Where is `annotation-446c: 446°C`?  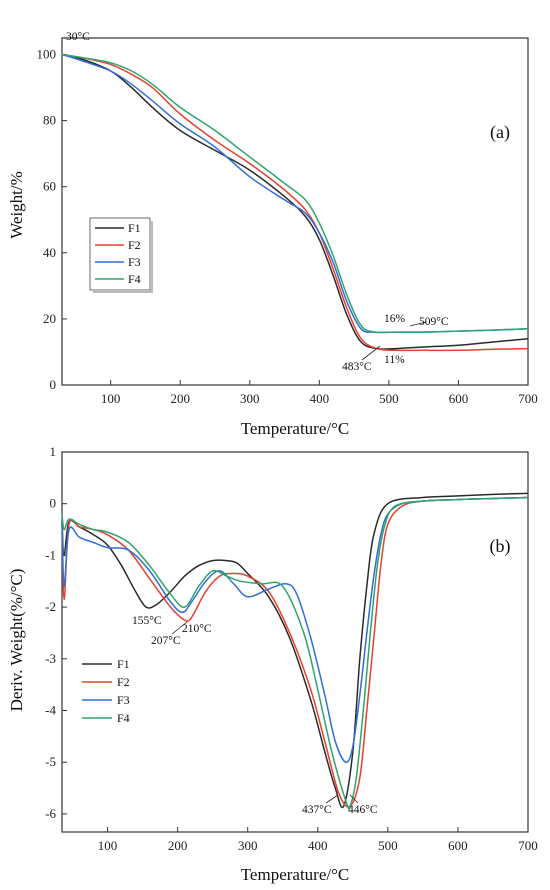 annotation-446c: 446°C is located at coordinates (363, 810).